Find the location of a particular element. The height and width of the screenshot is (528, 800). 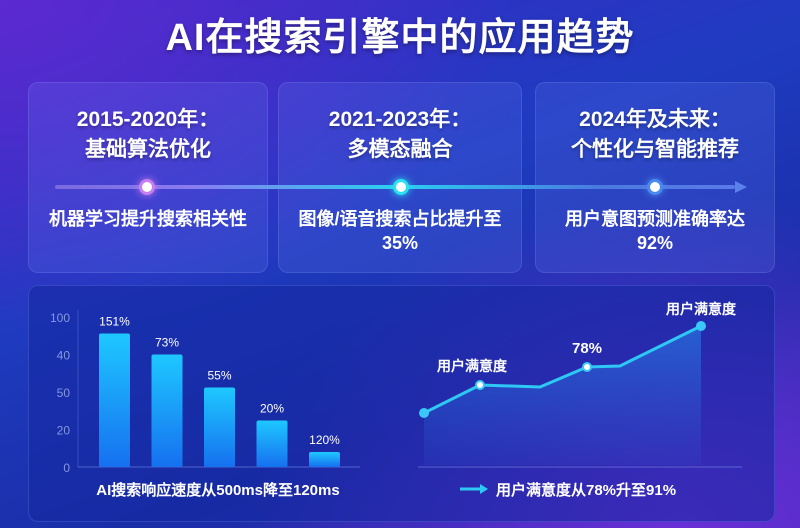

line-series is located at coordinates (562, 369).